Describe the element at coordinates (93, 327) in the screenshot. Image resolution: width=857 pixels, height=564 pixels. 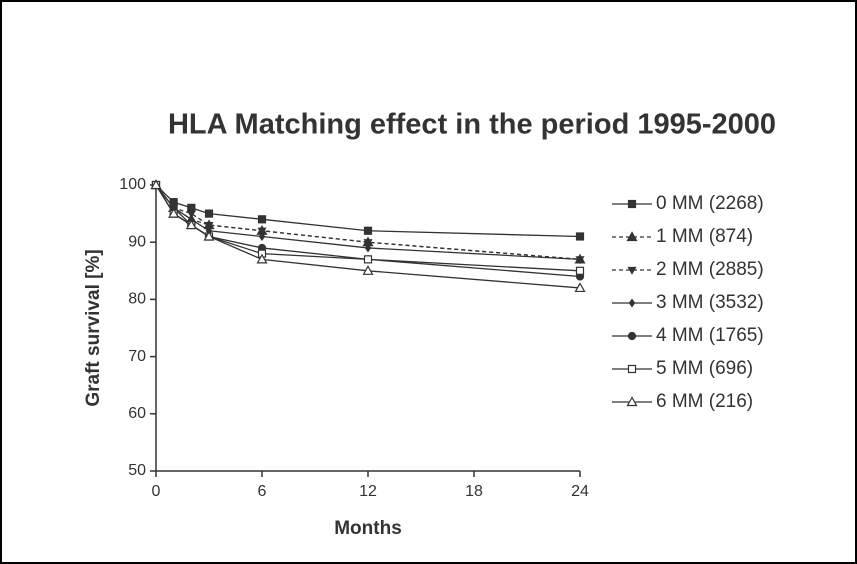
I see `y-axis-label: Graft survival [%]` at that location.